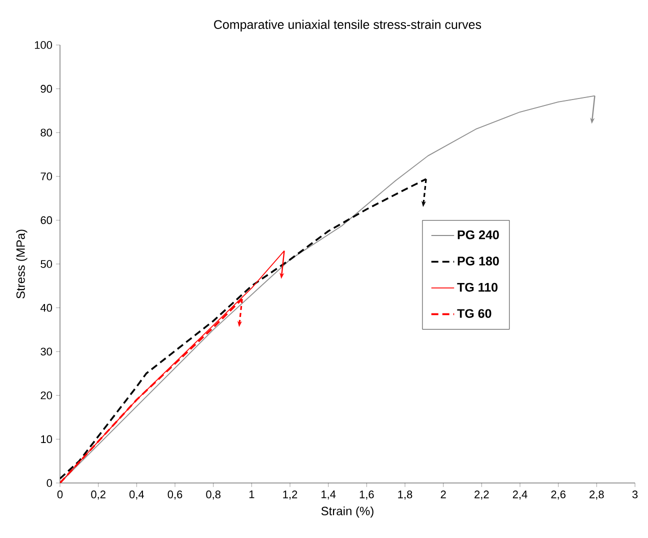 This screenshot has height=538, width=648. Describe the element at coordinates (49, 483) in the screenshot. I see `y-tick-label: 0` at that location.